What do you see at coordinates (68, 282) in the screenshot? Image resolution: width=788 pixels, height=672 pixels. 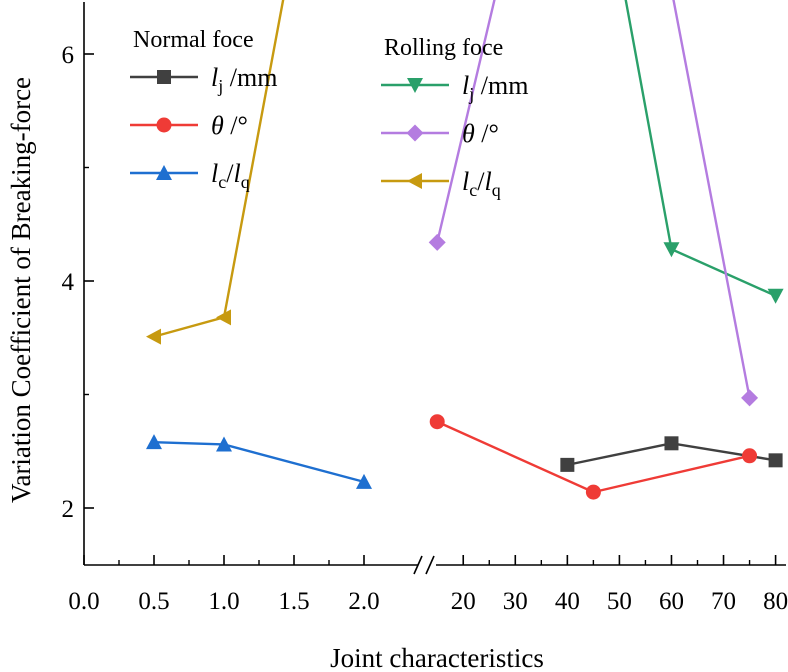 I see `y-tick-label: 4` at bounding box center [68, 282].